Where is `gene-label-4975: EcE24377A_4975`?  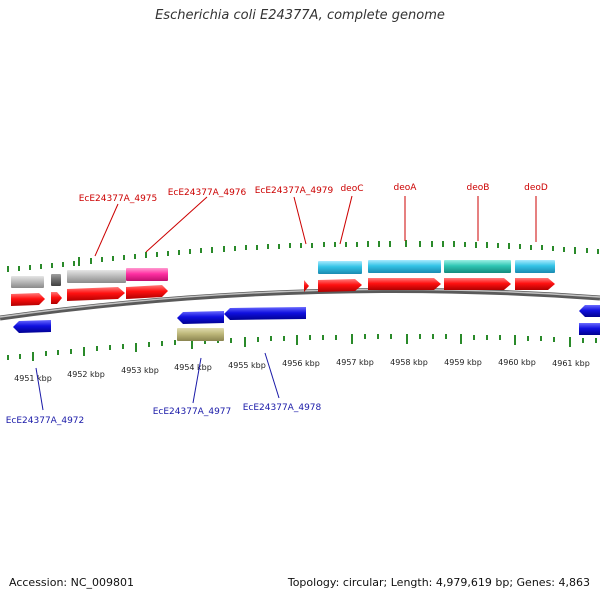 gene-label-4975: EcE24377A_4975 is located at coordinates (118, 199).